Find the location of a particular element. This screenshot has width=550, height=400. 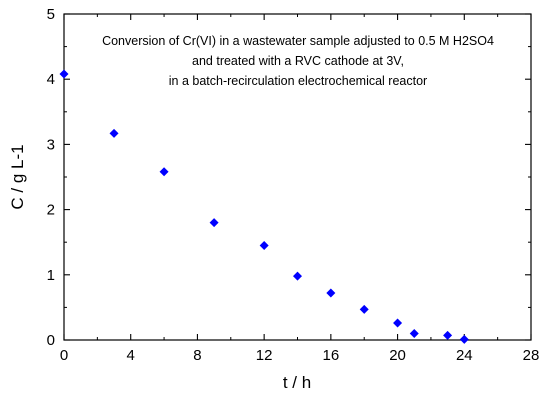

y-tick-label: 5 is located at coordinates (51, 14).